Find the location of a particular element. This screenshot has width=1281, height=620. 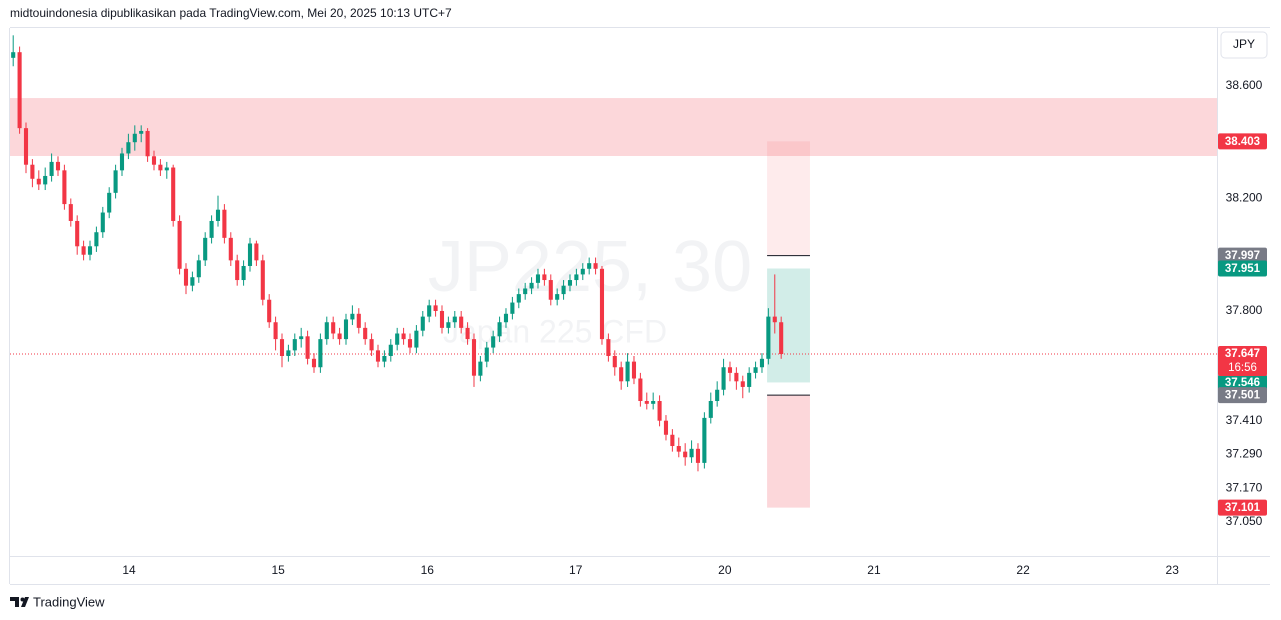

countdown: 16:56 is located at coordinates (1242, 368).